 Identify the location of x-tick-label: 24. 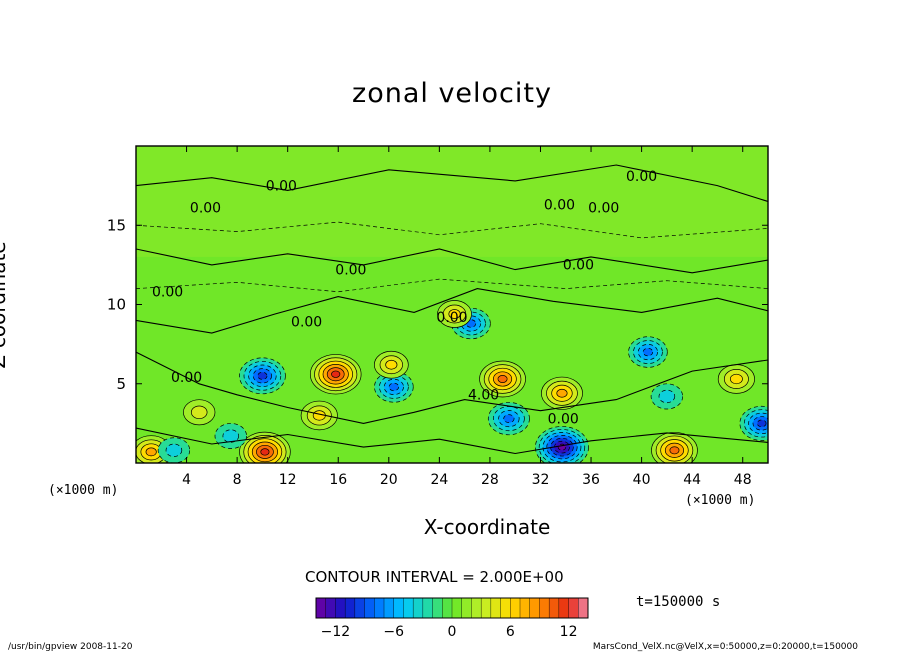
(439, 480).